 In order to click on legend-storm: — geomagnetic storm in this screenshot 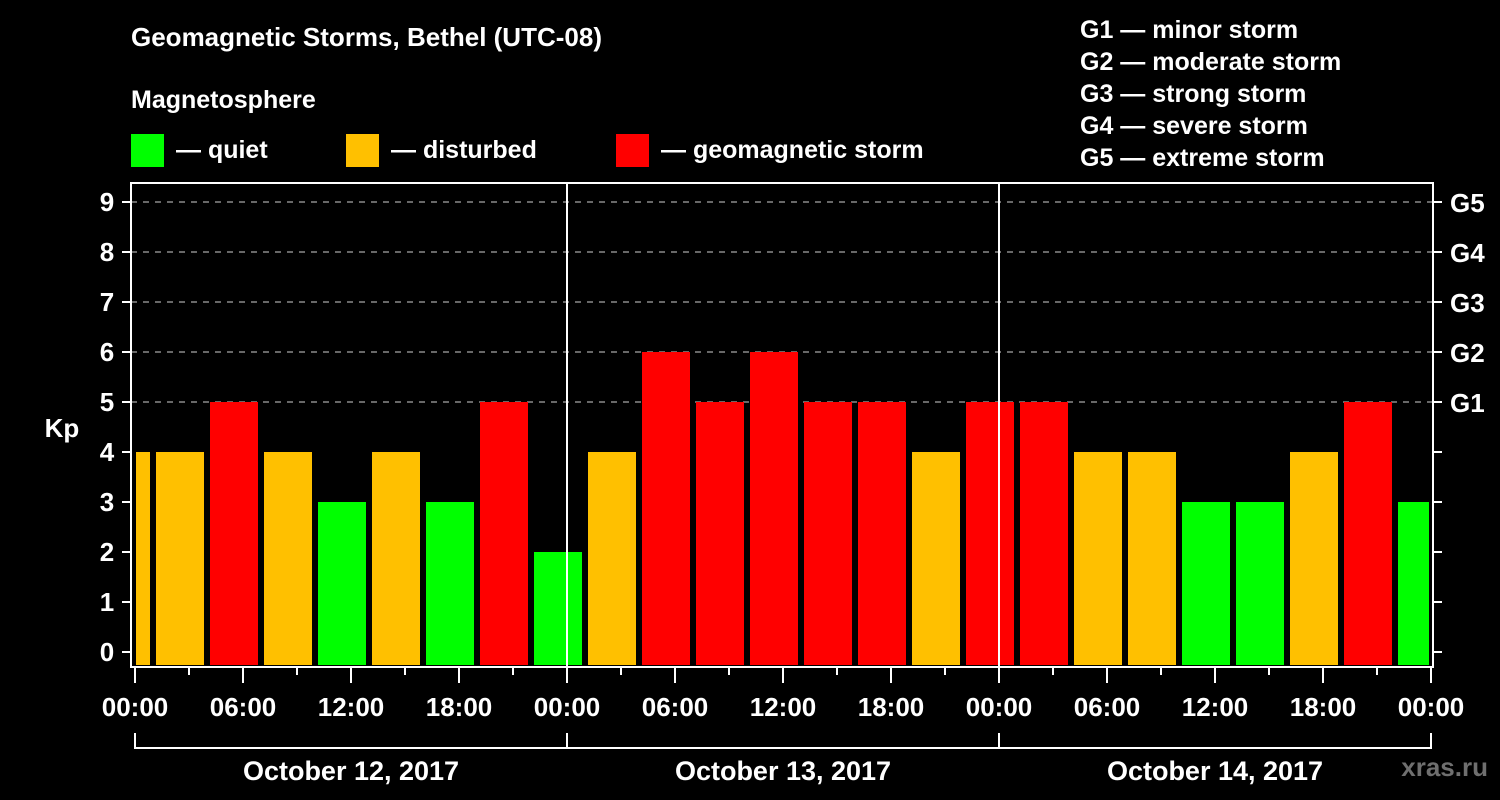, I will do `click(770, 150)`.